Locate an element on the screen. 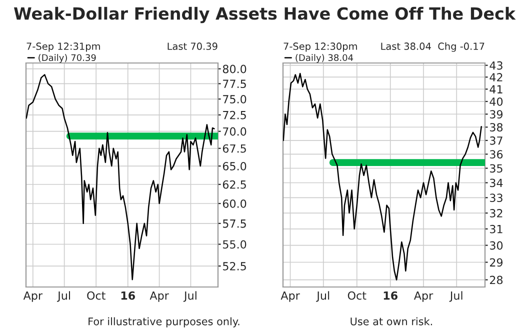 The image size is (529, 334). y-tick-label: 33 is located at coordinates (496, 198).